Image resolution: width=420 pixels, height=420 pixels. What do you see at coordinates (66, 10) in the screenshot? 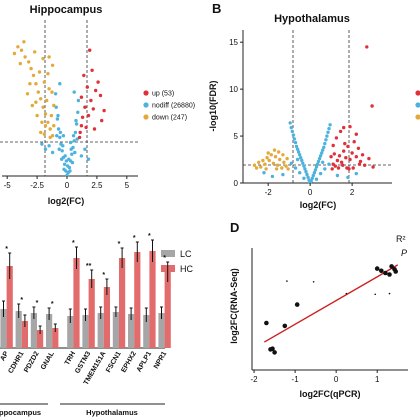
I see `panel-a-title: Hippocampus` at bounding box center [66, 10].